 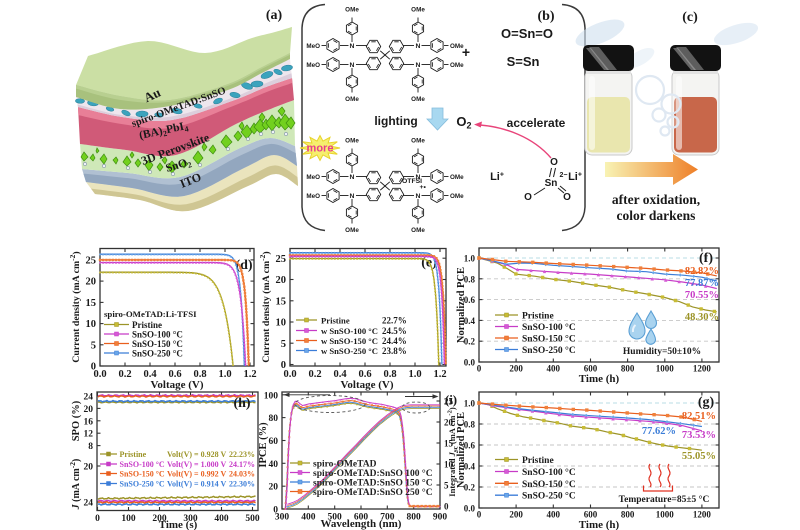 What do you see at coordinates (142, 474) in the screenshot?
I see `svg-text: SnSO-150 °C` at bounding box center [142, 474].